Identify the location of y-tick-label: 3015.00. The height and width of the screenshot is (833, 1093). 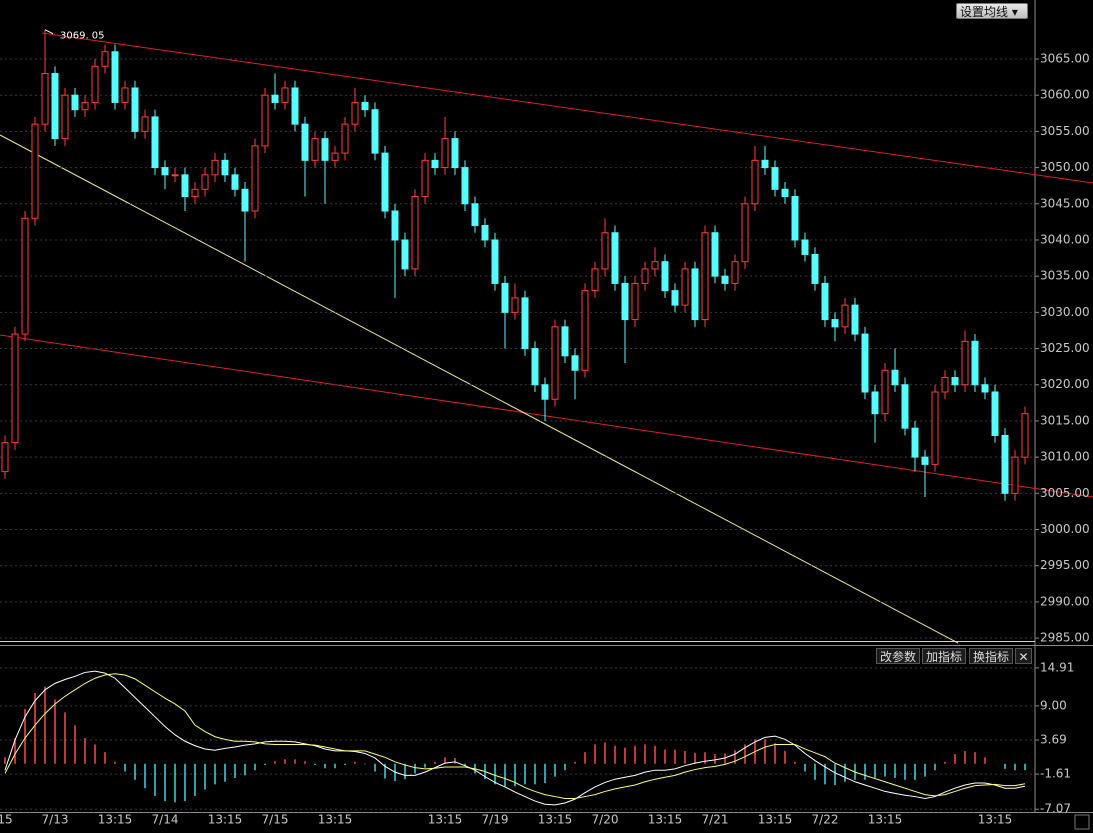
(1065, 420).